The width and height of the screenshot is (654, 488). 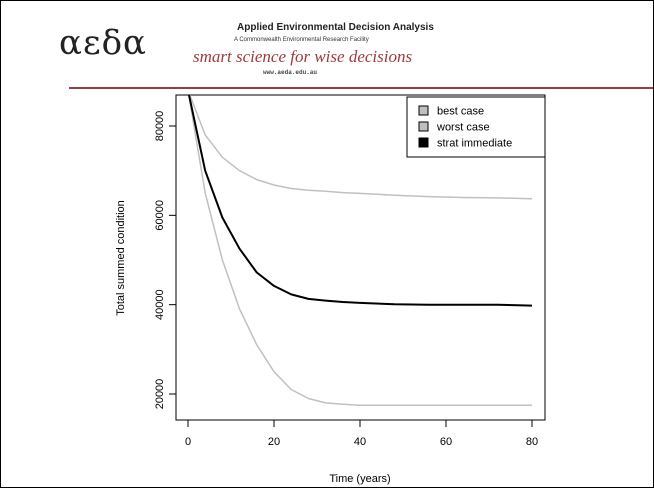 I want to click on legend-label: worst case, so click(x=463, y=128).